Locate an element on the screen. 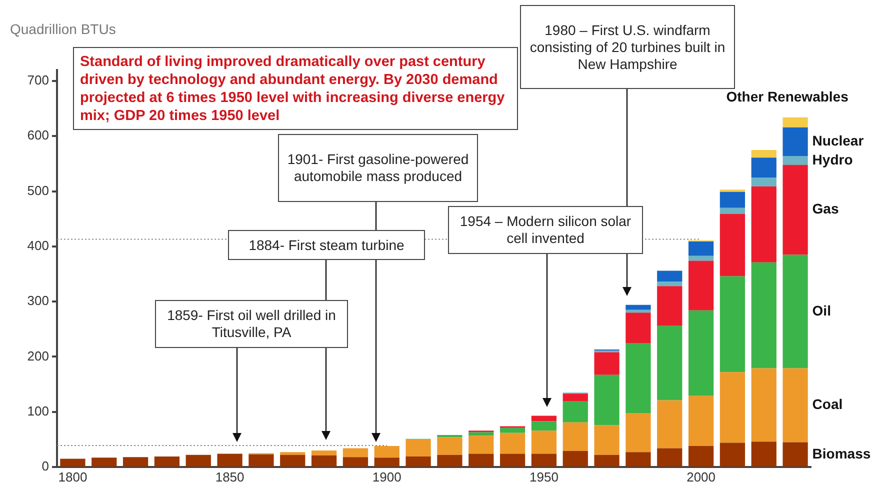 The image size is (875, 488). y-tick-label: 600 is located at coordinates (38, 135).